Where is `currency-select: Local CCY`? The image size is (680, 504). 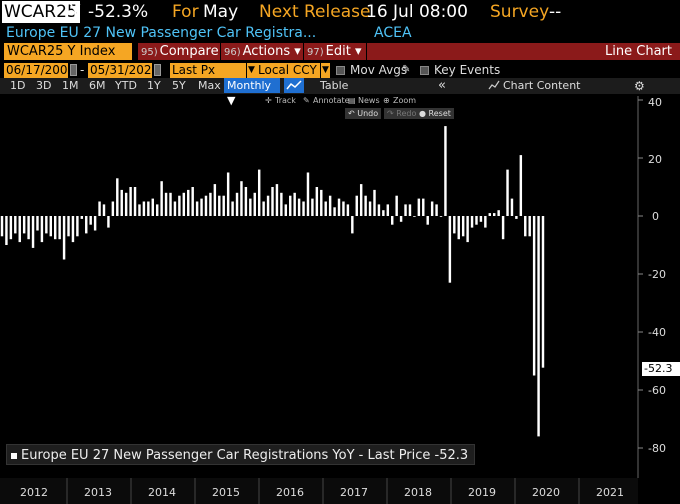 currency-select: Local CCY is located at coordinates (288, 70).